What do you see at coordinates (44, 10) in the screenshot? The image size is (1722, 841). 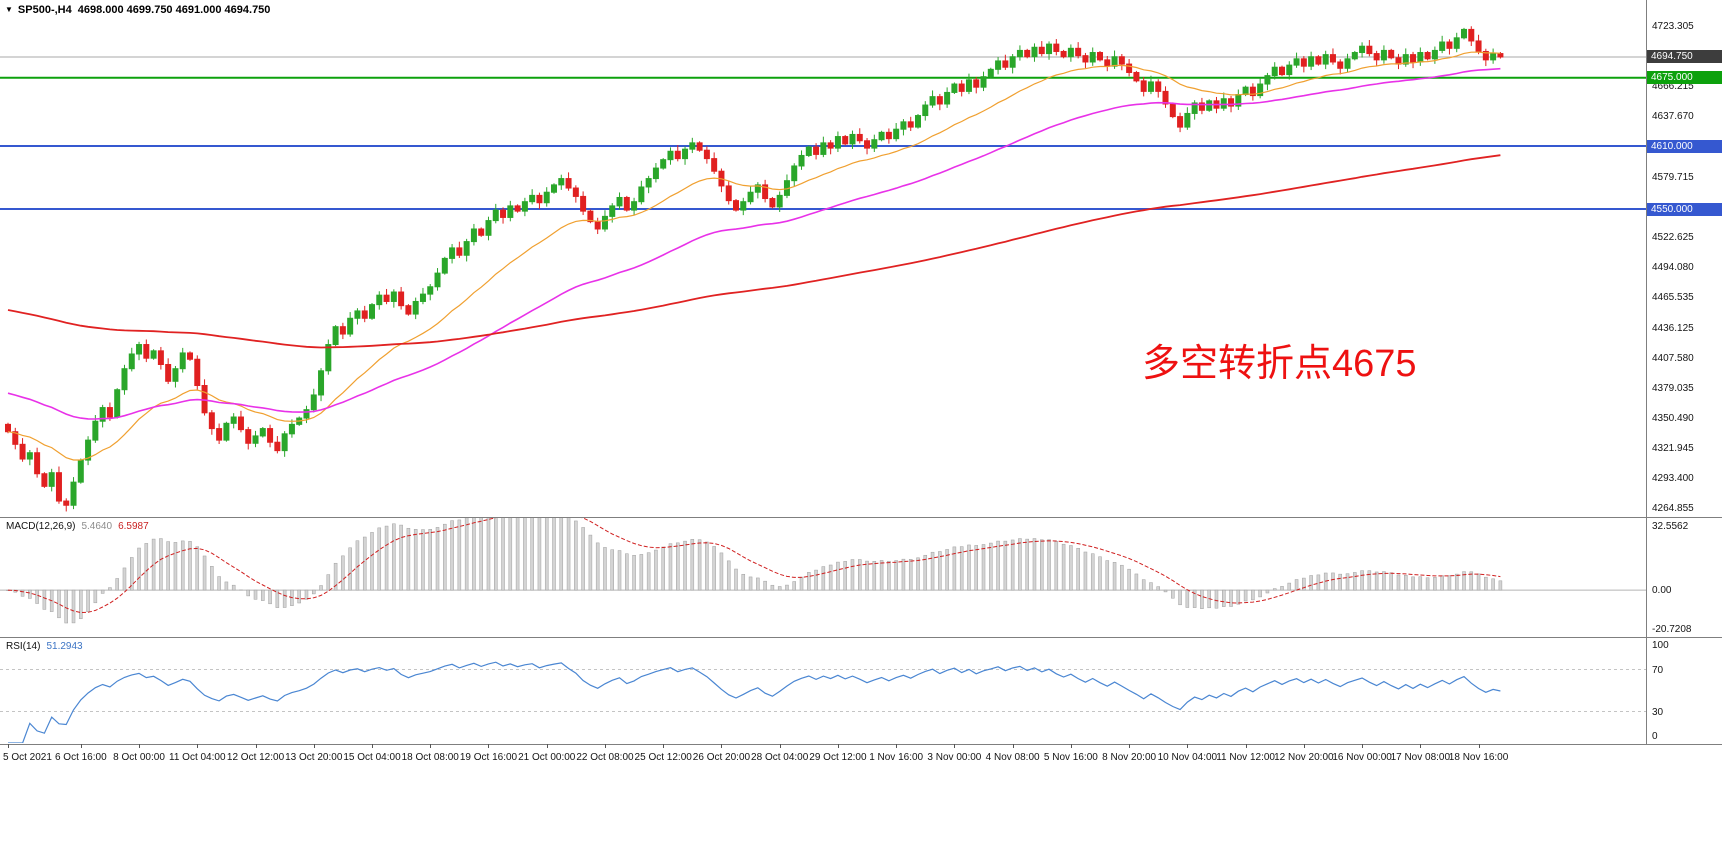 I see `symbol-timeframe: SP500-,H4` at bounding box center [44, 10].